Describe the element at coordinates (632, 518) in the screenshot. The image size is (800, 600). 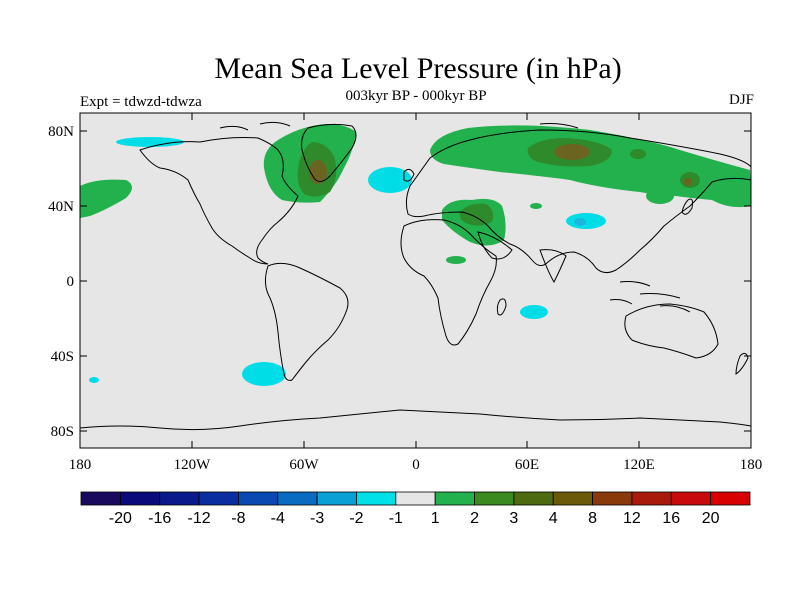
I see `legend-label: 12` at that location.